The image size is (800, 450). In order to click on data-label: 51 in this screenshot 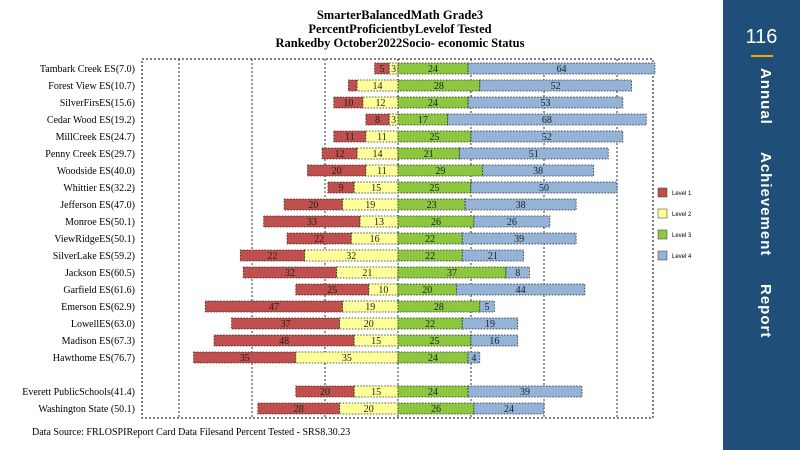, I will do `click(534, 154)`.